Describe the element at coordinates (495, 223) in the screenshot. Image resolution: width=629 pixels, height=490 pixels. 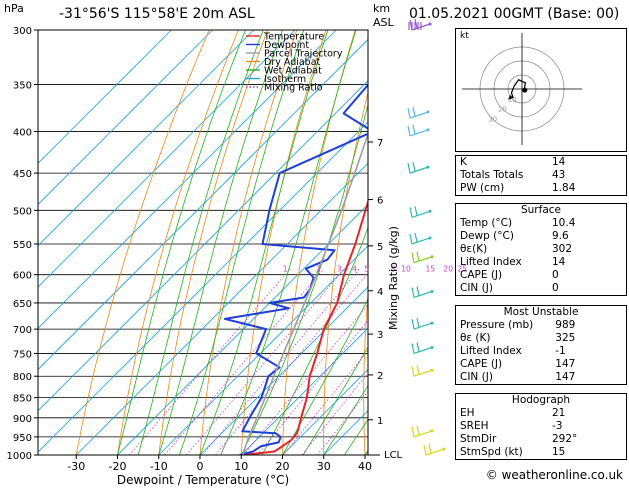
I see `surface-label: Temp (°C)` at that location.